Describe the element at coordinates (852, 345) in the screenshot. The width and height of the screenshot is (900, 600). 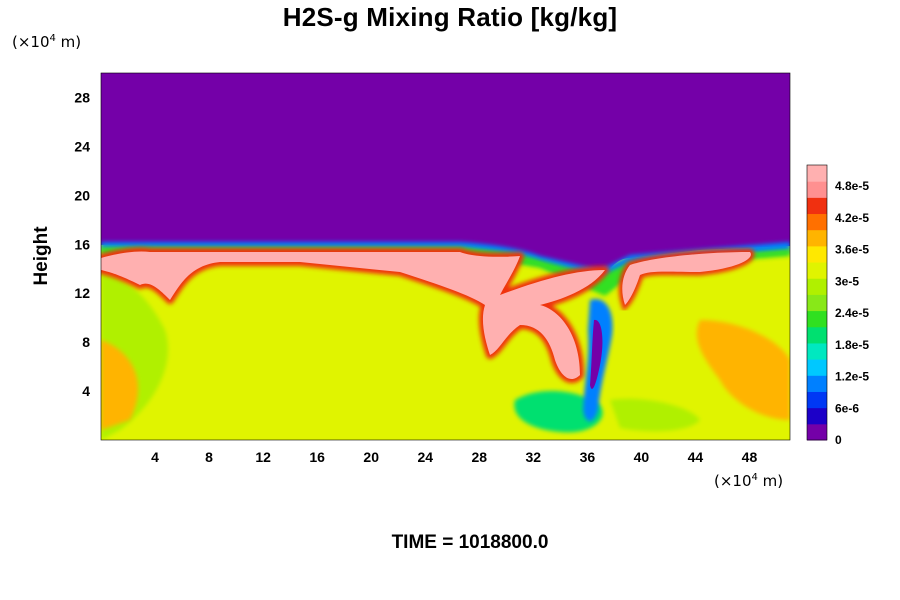
I see `colorbar-tick-label: 1.8e-5` at that location.